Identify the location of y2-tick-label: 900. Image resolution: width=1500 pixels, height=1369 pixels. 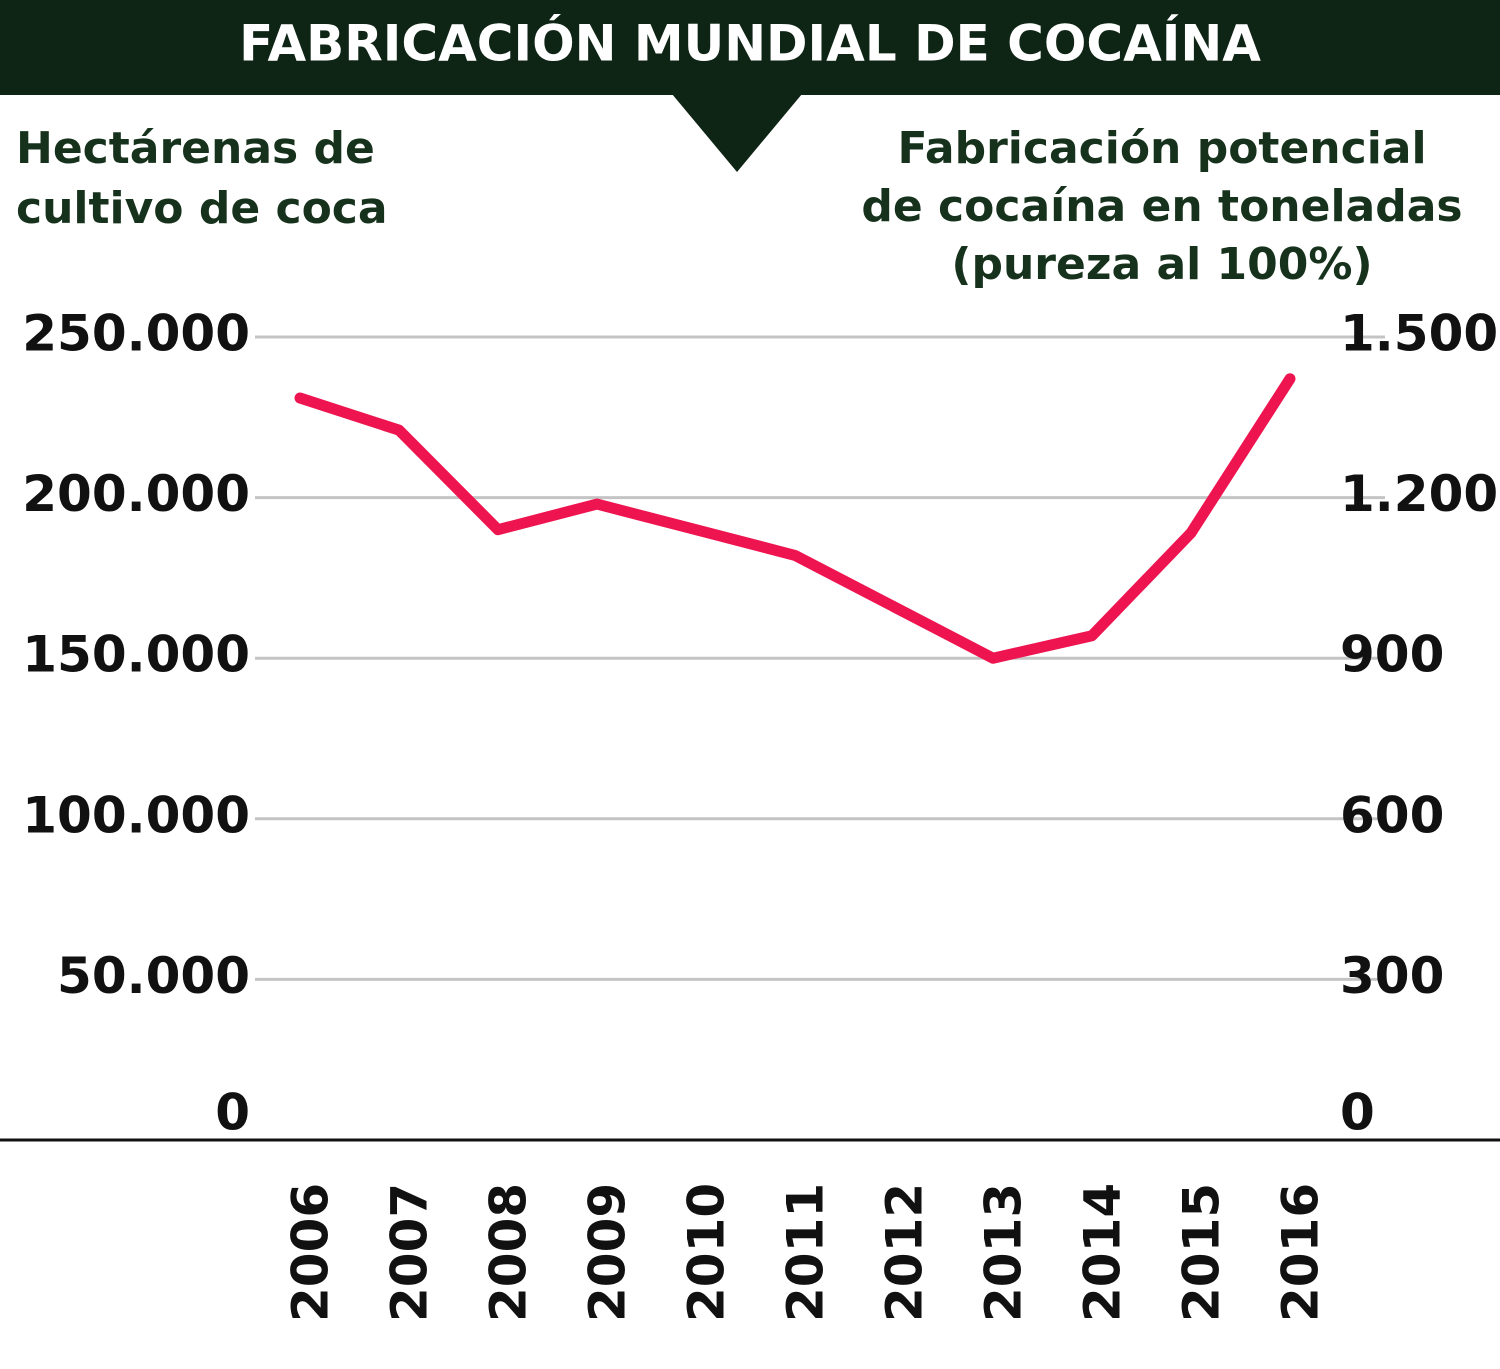
(1392, 655).